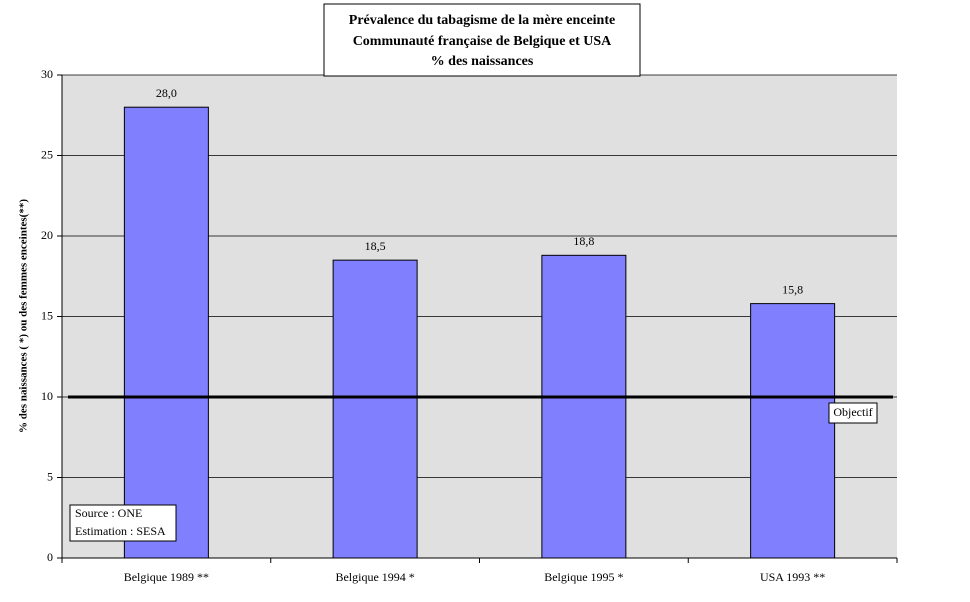 This screenshot has width=970, height=602. I want to click on x-tick-label: Belgique 1989 **, so click(166, 577).